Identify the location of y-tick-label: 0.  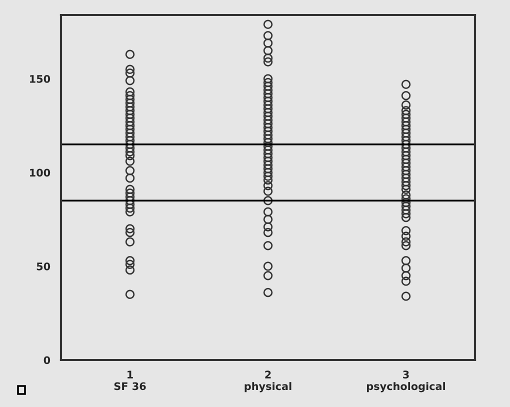
(47, 360).